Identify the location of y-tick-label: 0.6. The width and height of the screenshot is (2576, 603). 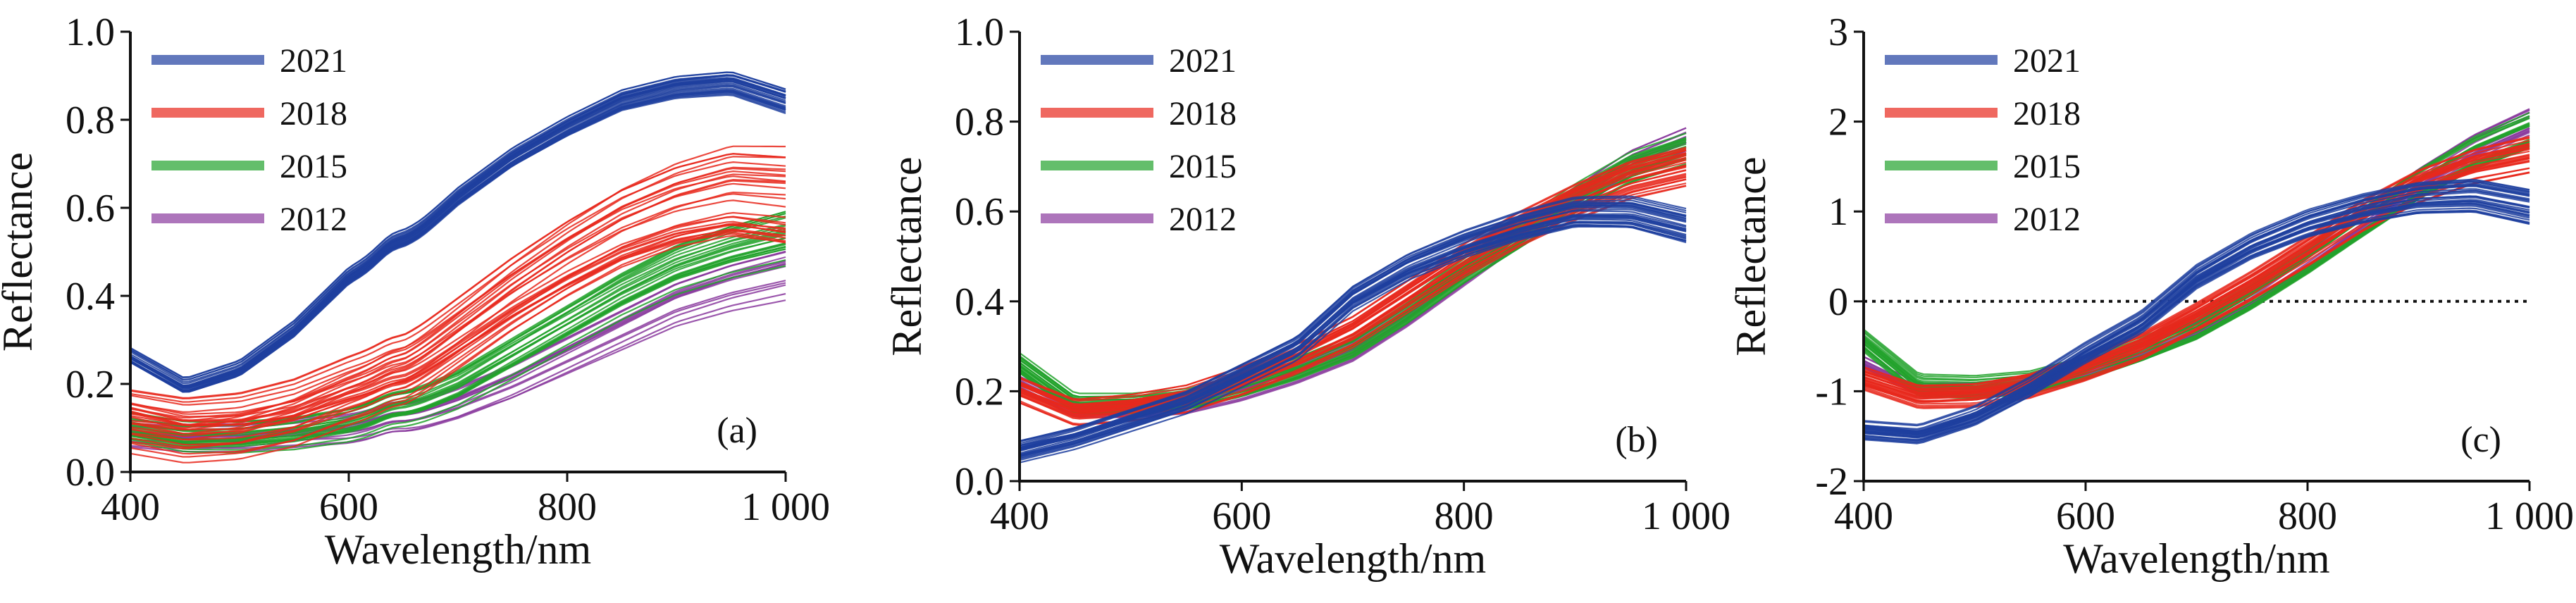
(979, 212).